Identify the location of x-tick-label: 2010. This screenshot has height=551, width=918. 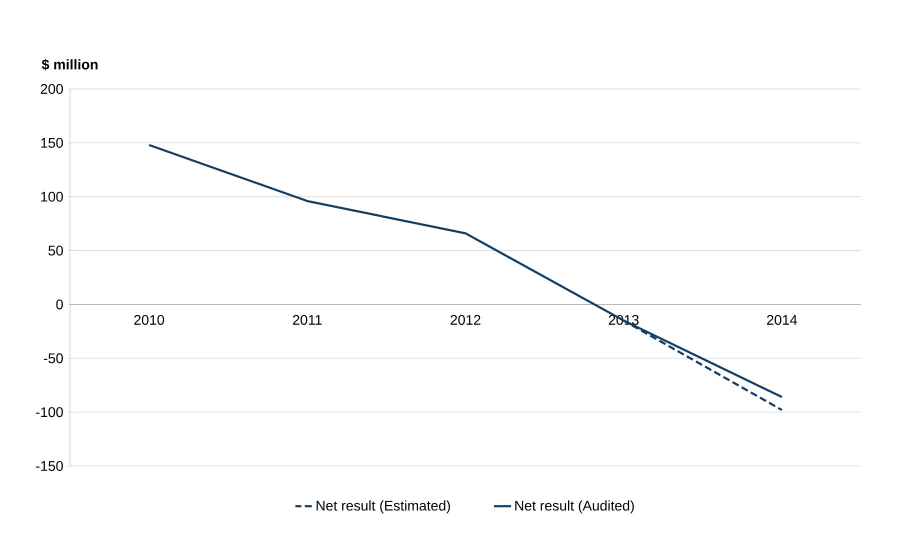
(149, 319).